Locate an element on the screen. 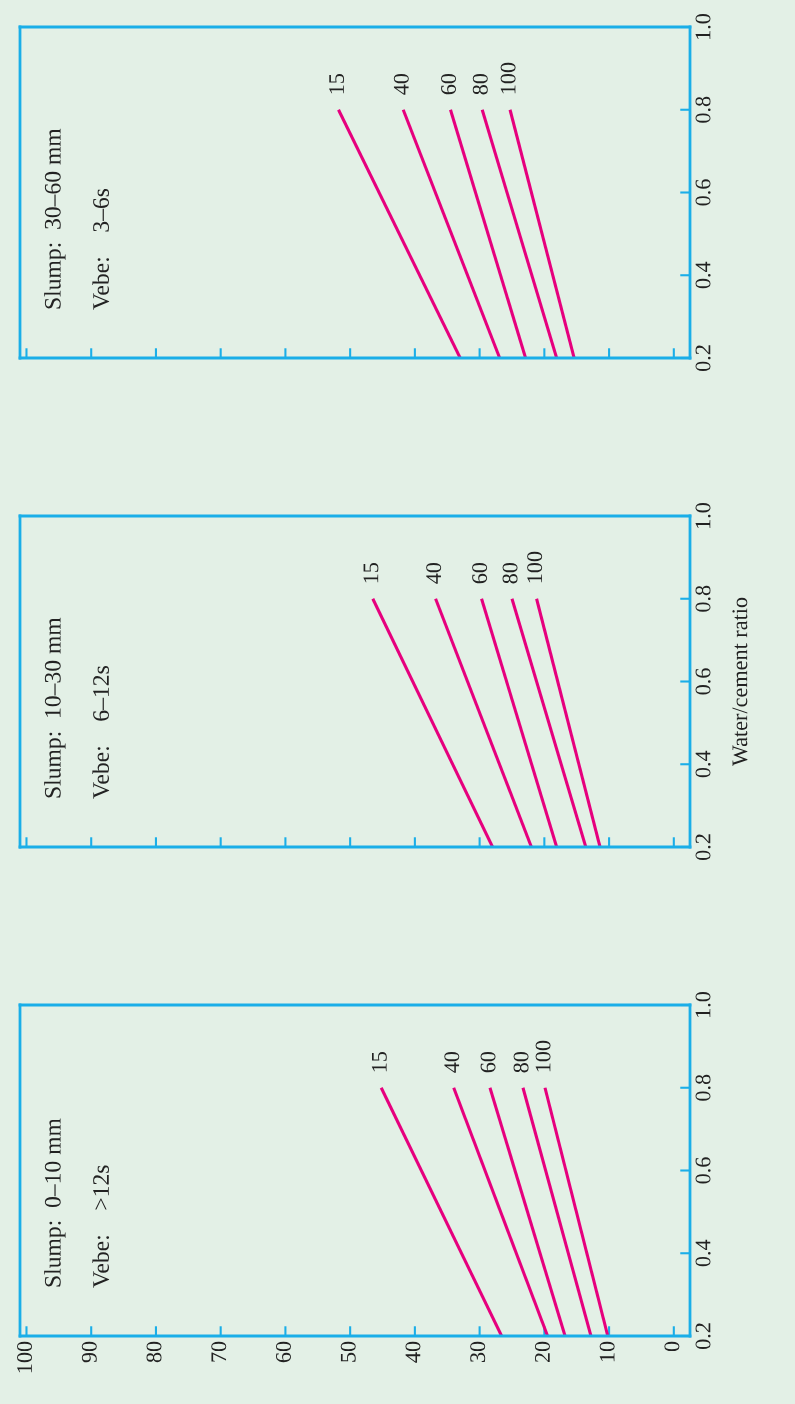 The image size is (795, 1404). annotation: Slump: 30–60 mm is located at coordinates (55, 218).